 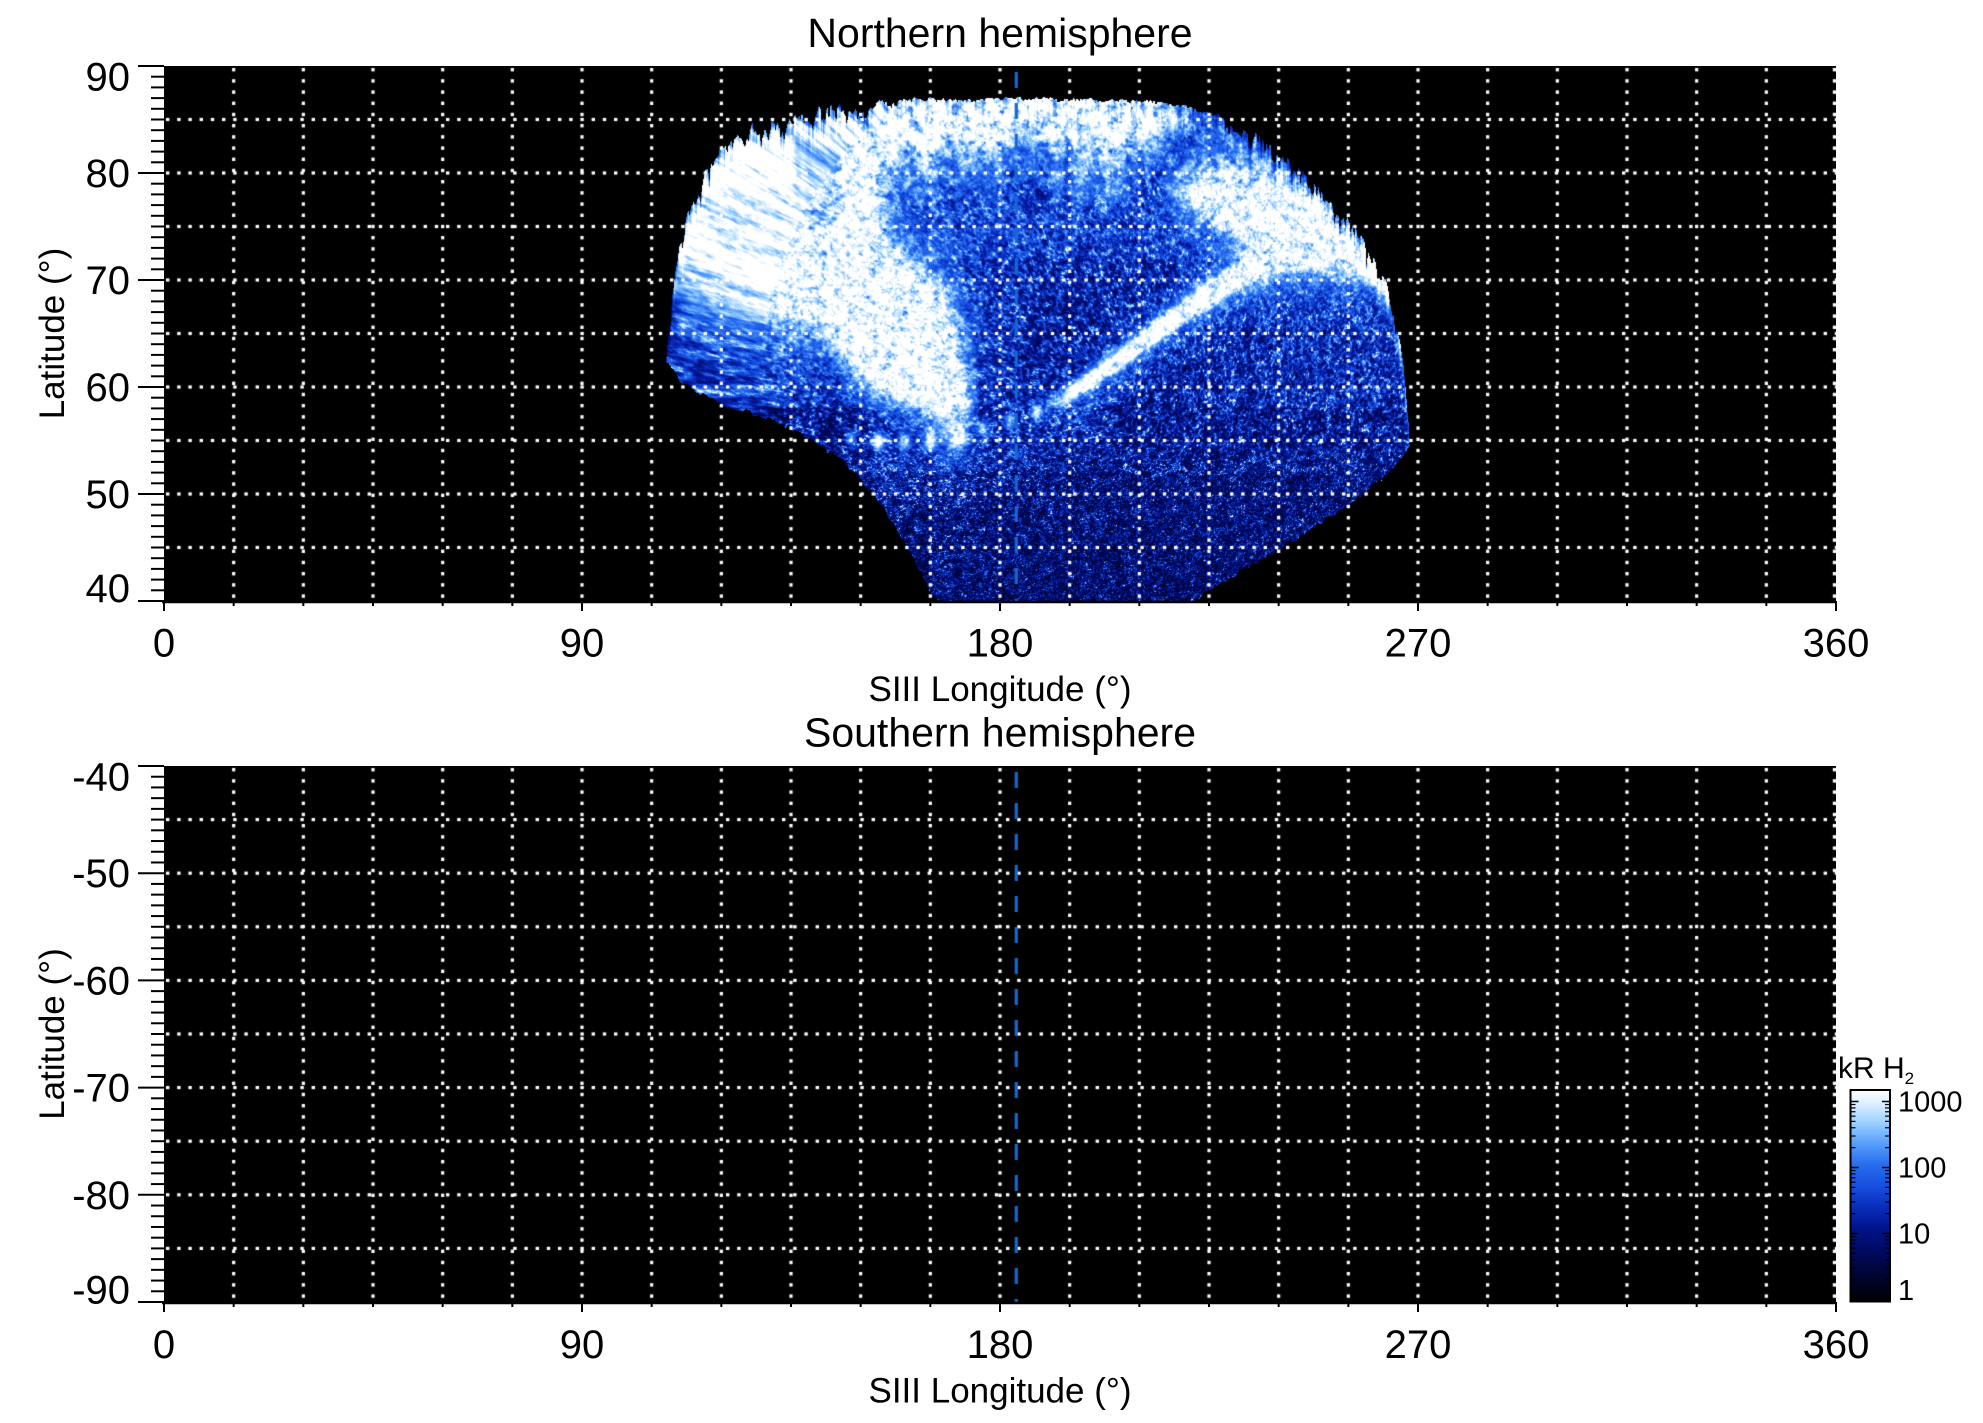 I want to click on svg-text: -40, so click(x=101, y=778).